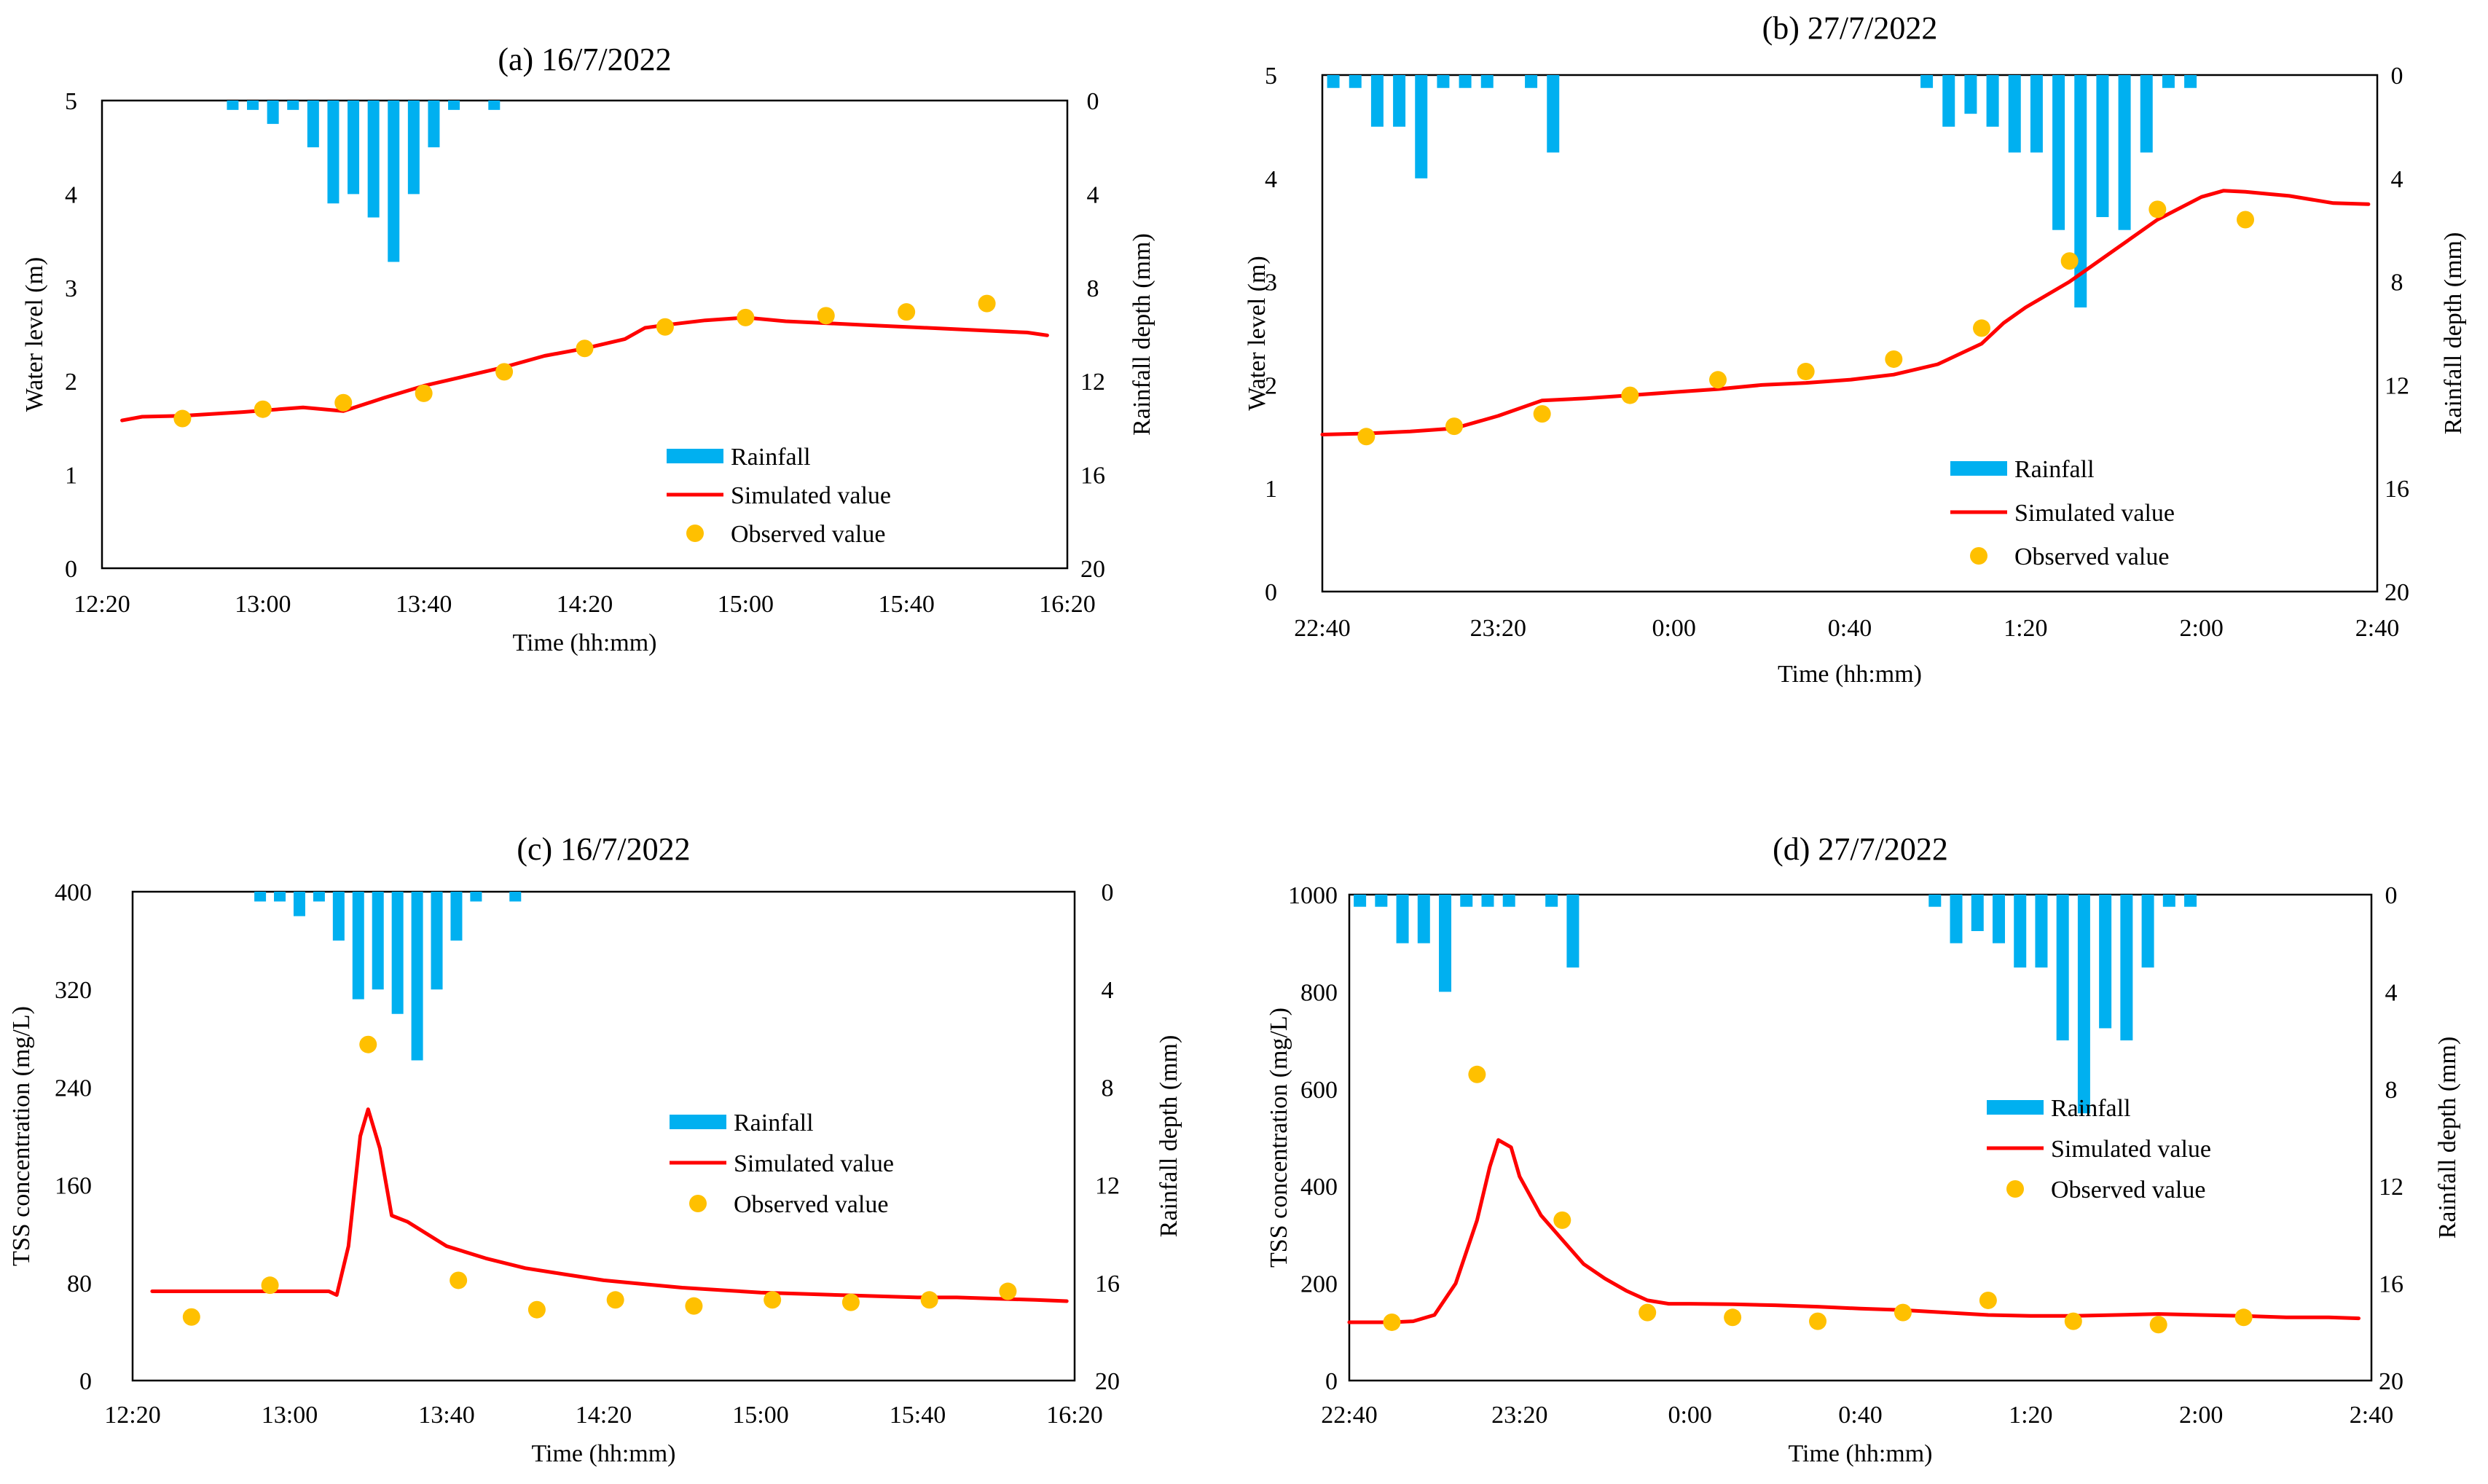  I want to click on x-tick-label: 0:40, so click(1860, 1415).